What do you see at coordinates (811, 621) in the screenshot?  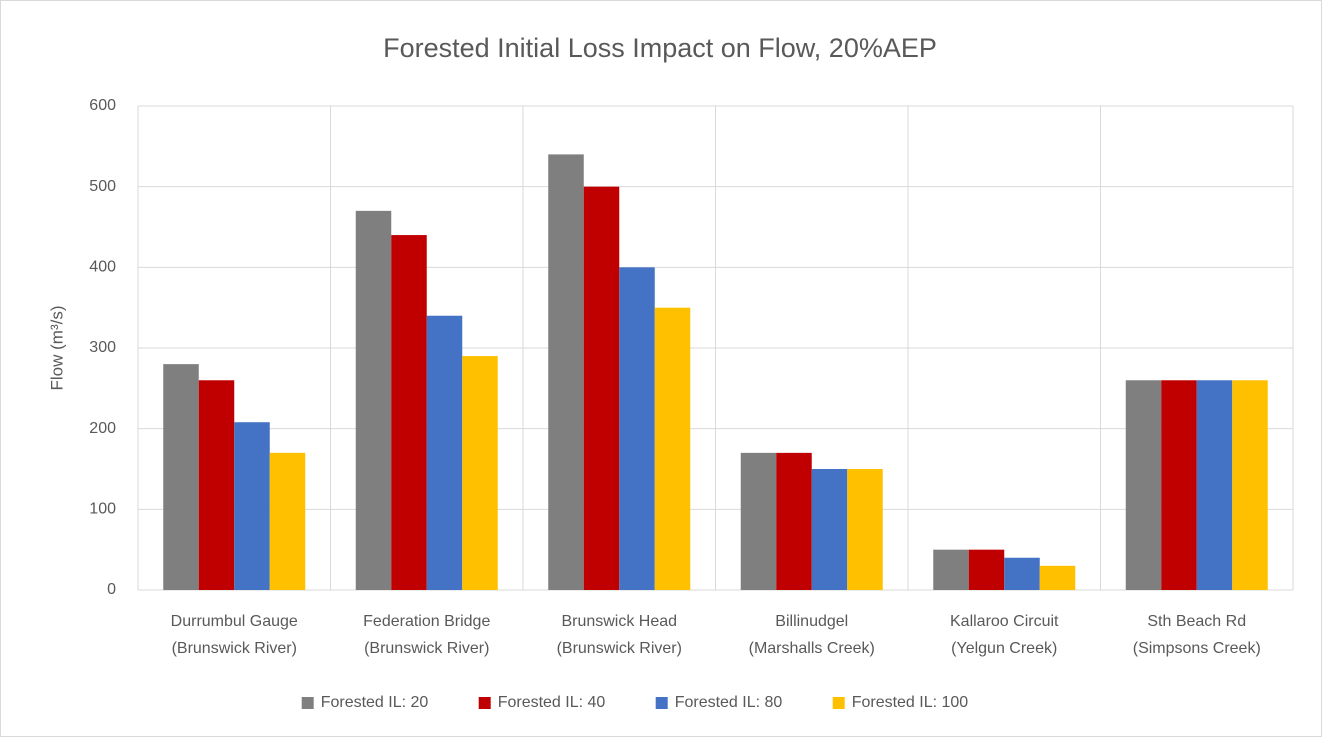 I see `x-tick-label: Billinudgel` at bounding box center [811, 621].